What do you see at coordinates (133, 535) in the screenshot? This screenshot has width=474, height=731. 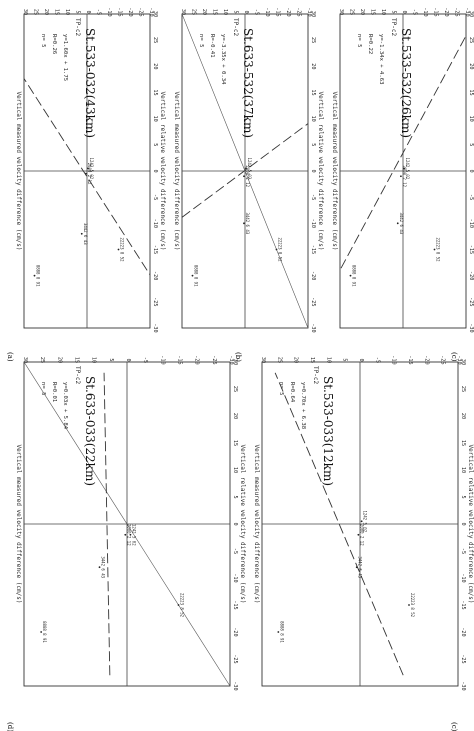 I see `data-point-label: 1242 5 02` at bounding box center [133, 535].